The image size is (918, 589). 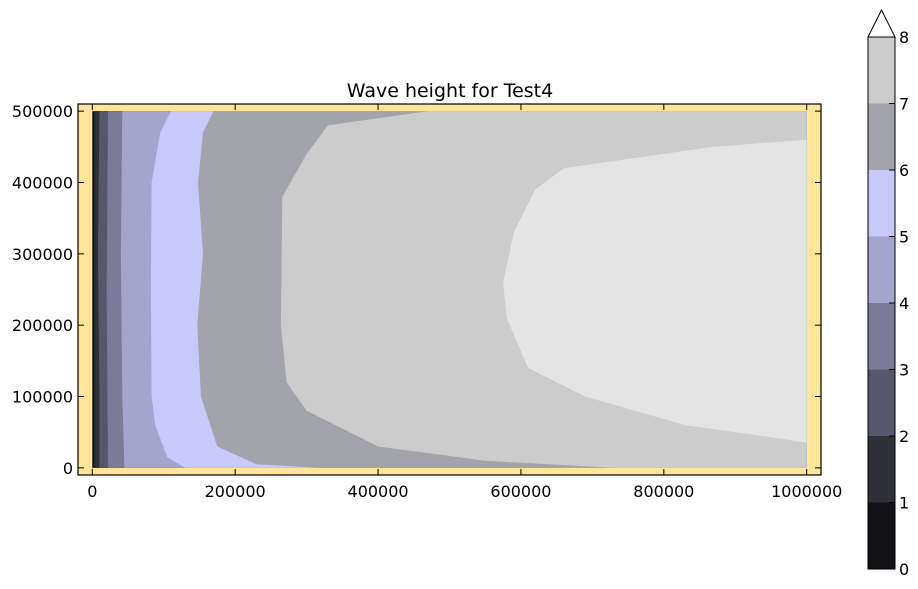 What do you see at coordinates (42, 111) in the screenshot?
I see `y-tick-label: 500000` at bounding box center [42, 111].